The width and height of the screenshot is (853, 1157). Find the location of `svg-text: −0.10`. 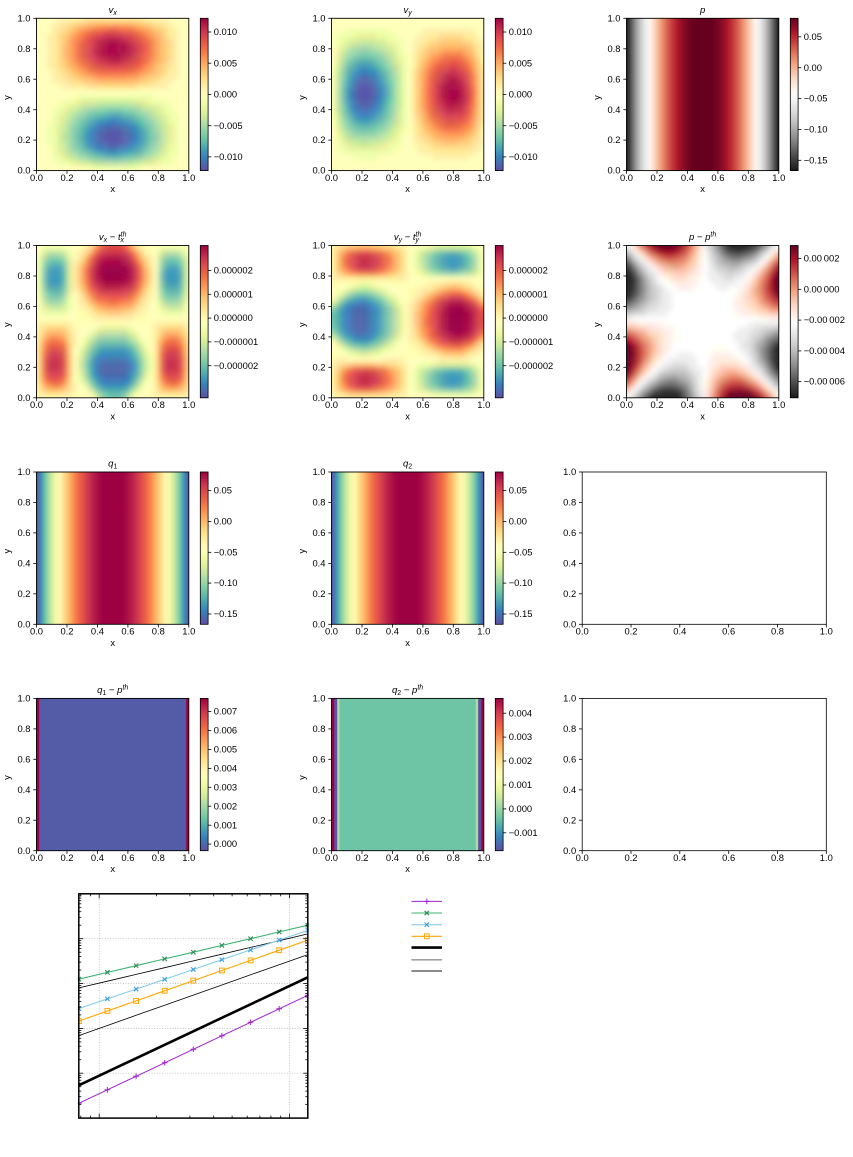

svg-text: −0.10 is located at coordinates (816, 129).